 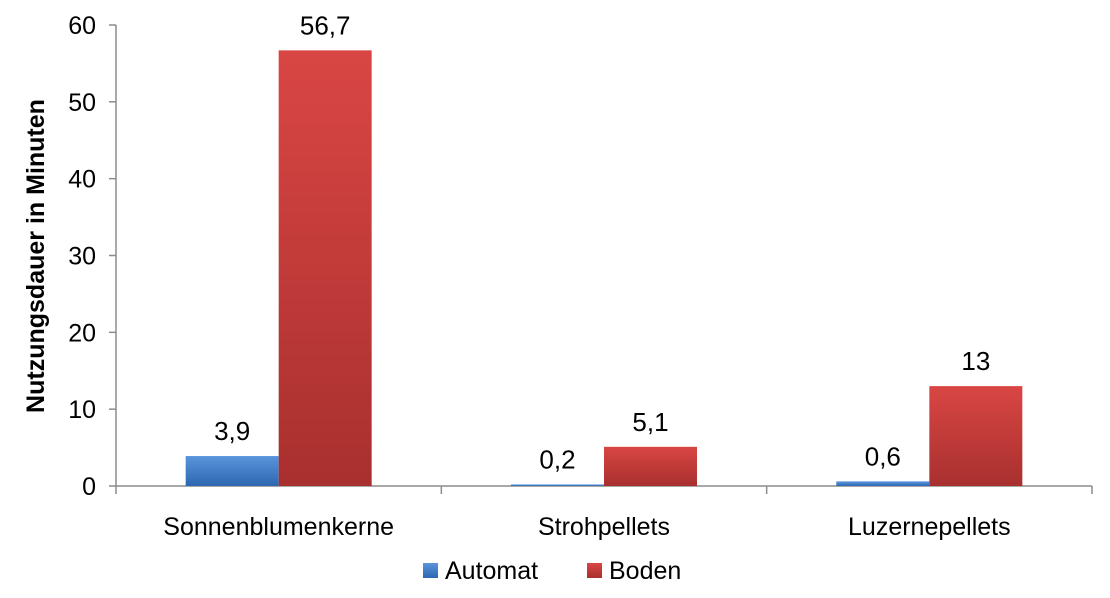 I want to click on data-label: 5,1, so click(x=650, y=422).